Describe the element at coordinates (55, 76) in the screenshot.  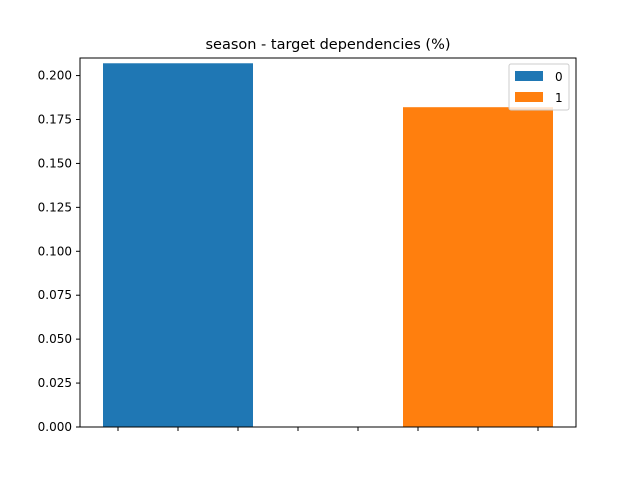
I see `y-tick-label: 0.200` at that location.